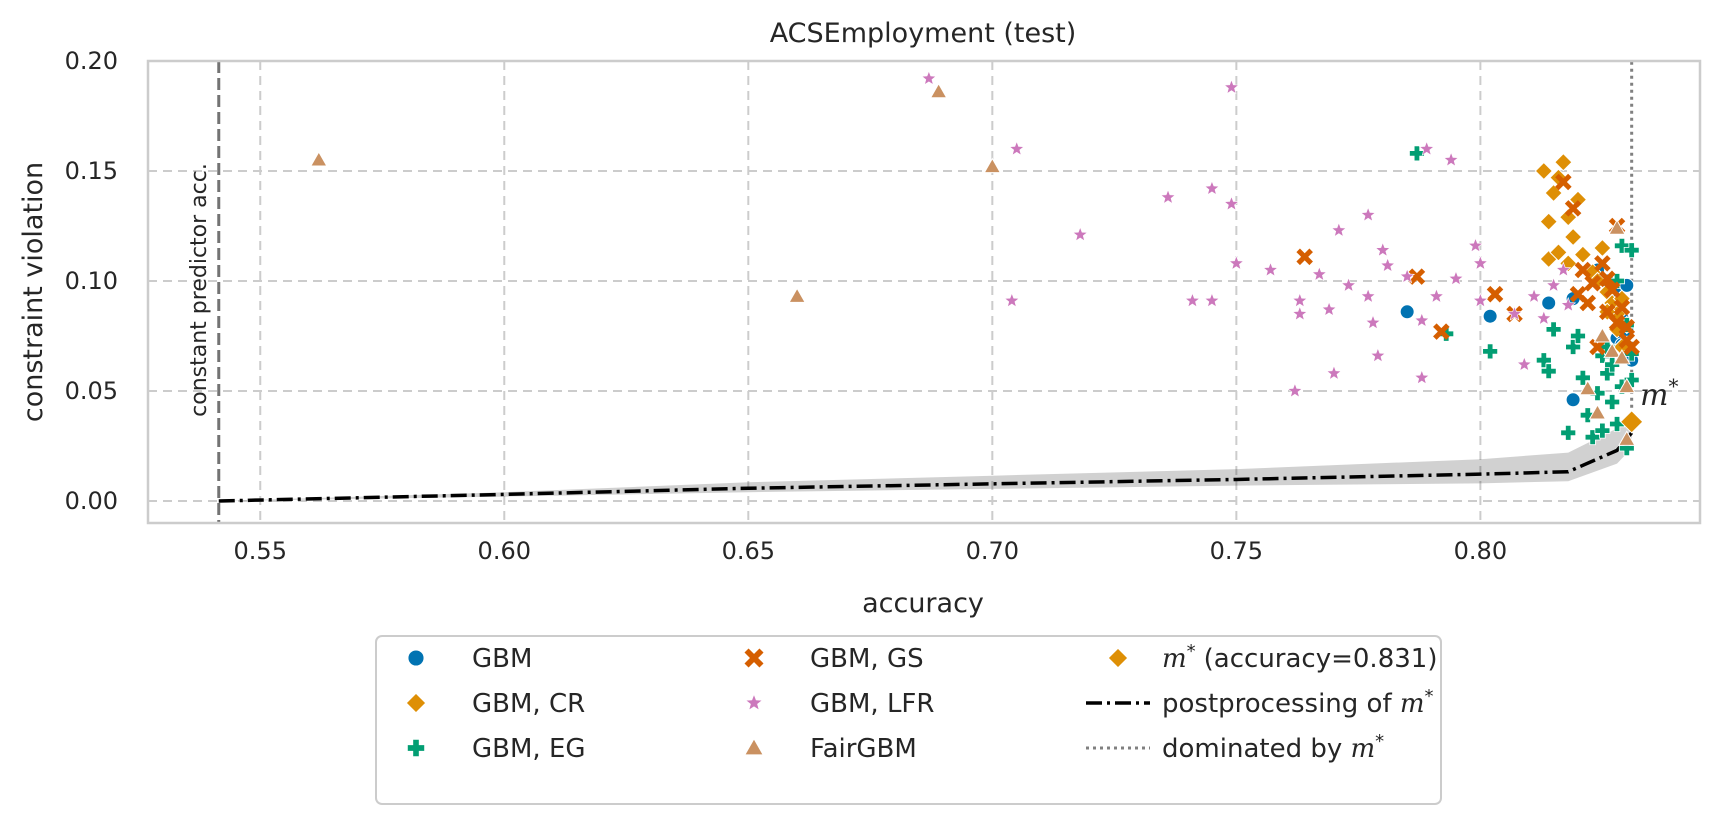 The image size is (1718, 825). What do you see at coordinates (416, 658) in the screenshot?
I see `legend-swatch-gbm` at bounding box center [416, 658].